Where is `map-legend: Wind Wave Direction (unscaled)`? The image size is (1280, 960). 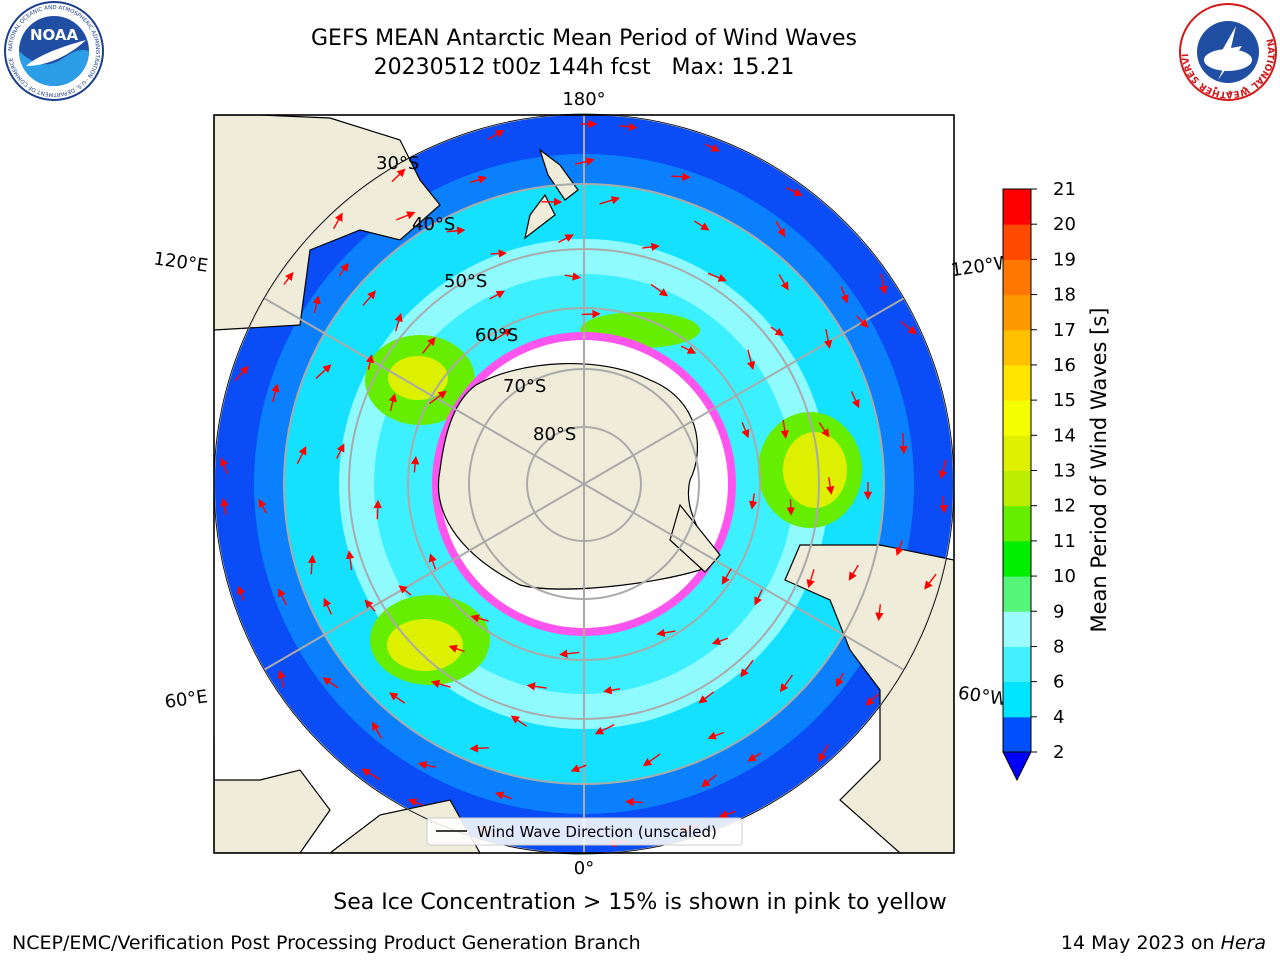
map-legend: Wind Wave Direction (unscaled) is located at coordinates (584, 831).